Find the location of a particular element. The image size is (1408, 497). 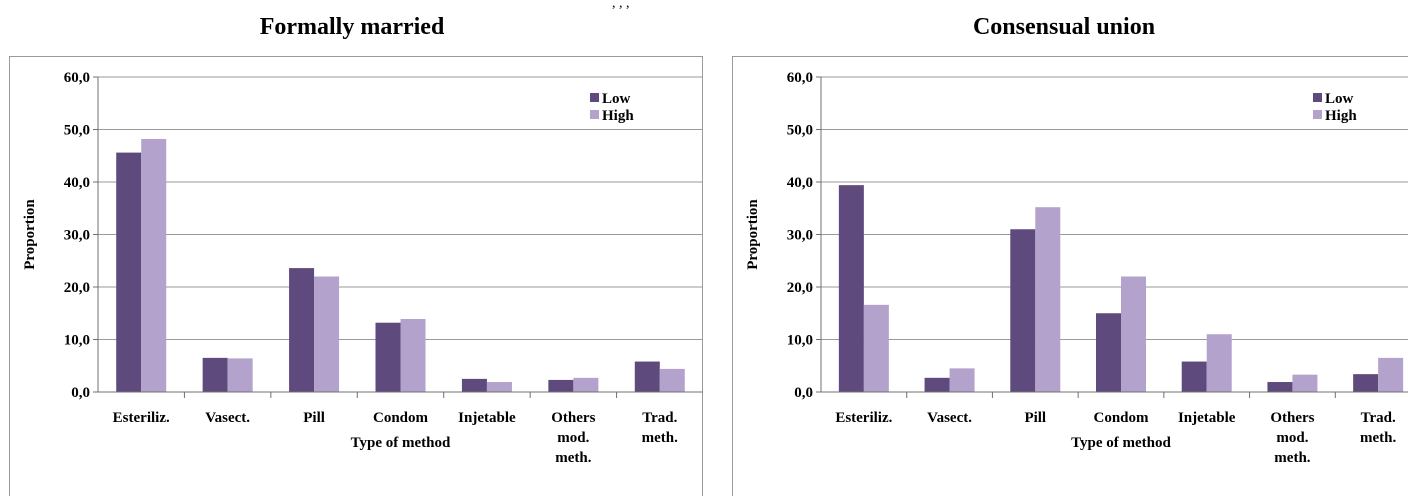

chart-title: Consensual union is located at coordinates (1064, 27).